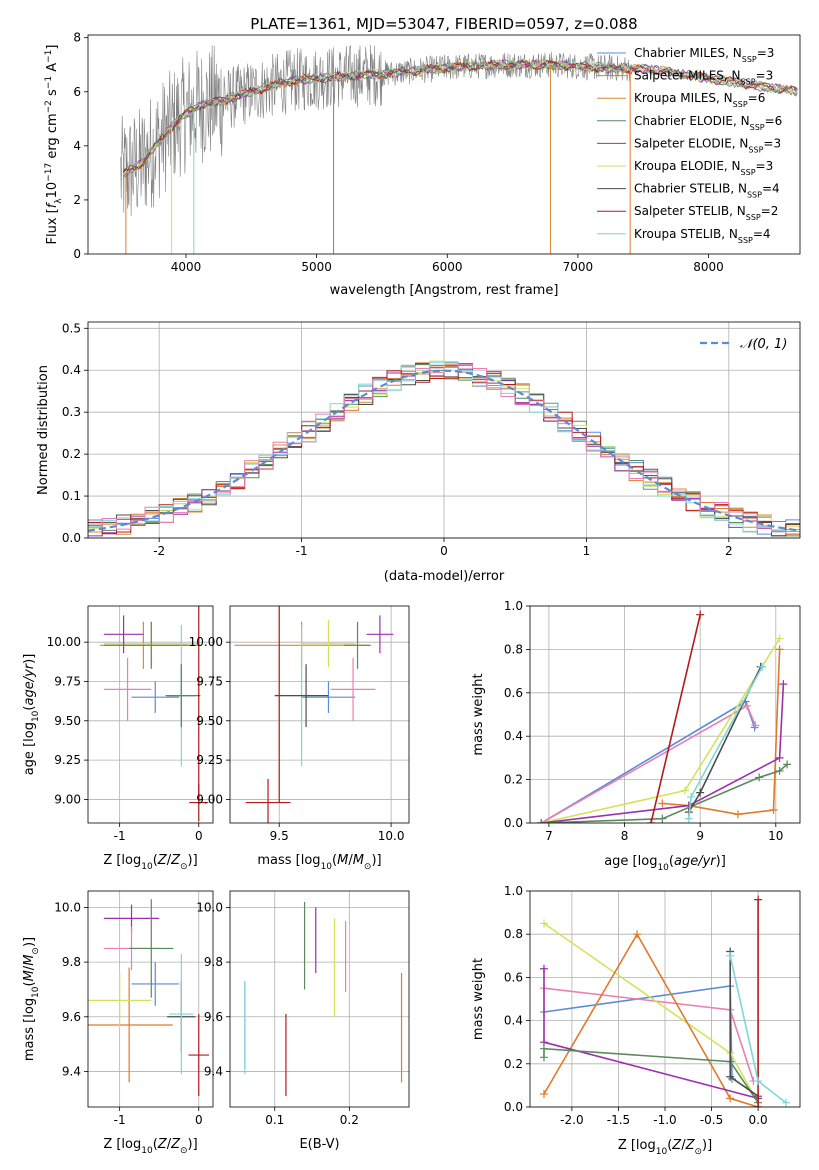 Image resolution: width=819 pixels, height=1170 pixels. I want to click on x-tick-label: -2, so click(159, 551).